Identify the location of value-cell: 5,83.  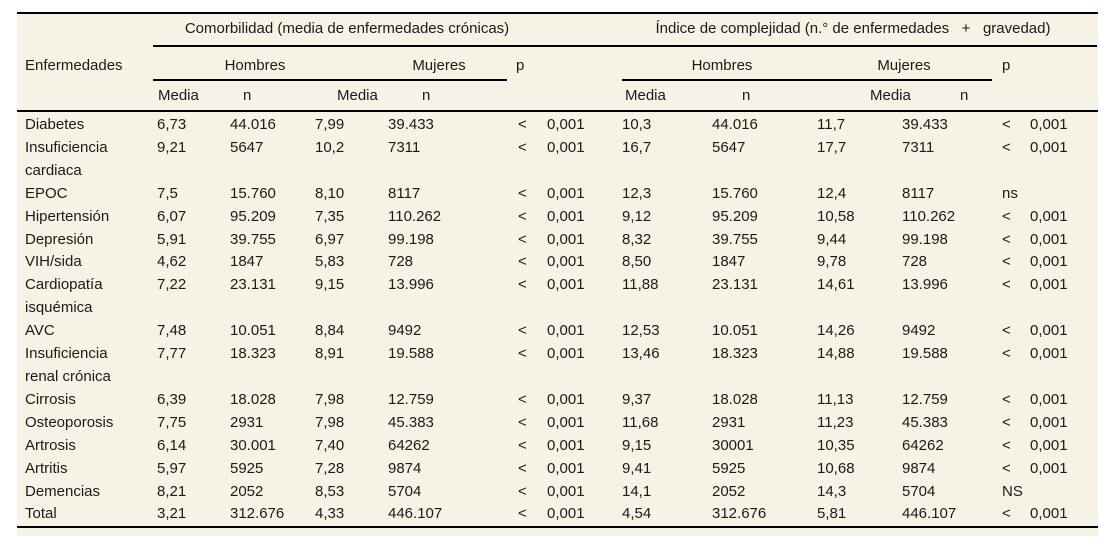
(330, 262).